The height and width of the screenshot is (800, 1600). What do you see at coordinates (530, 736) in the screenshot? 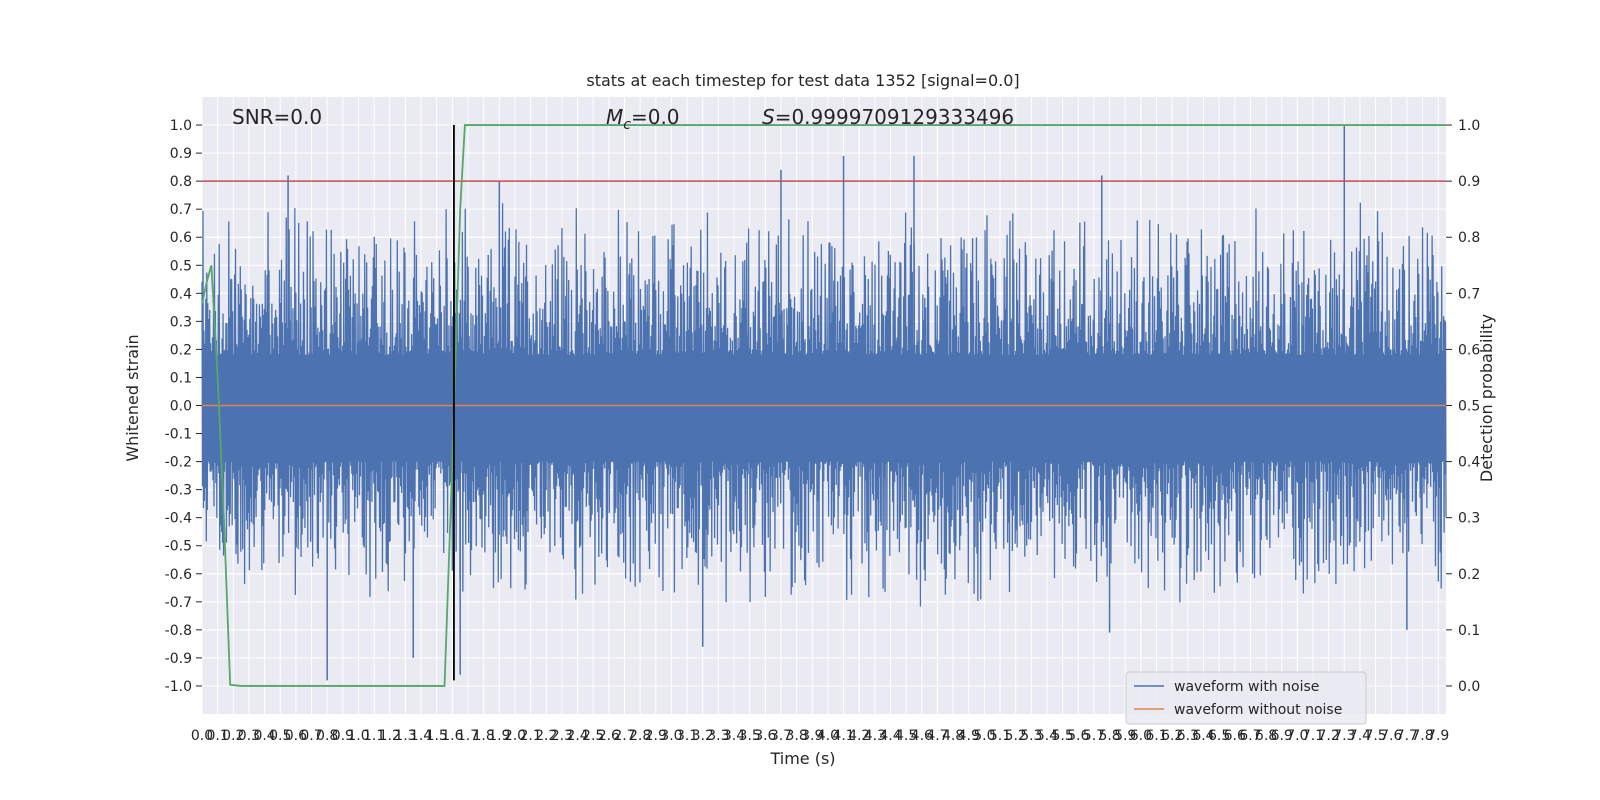
I see `x-tick-label: 2.1` at bounding box center [530, 736].